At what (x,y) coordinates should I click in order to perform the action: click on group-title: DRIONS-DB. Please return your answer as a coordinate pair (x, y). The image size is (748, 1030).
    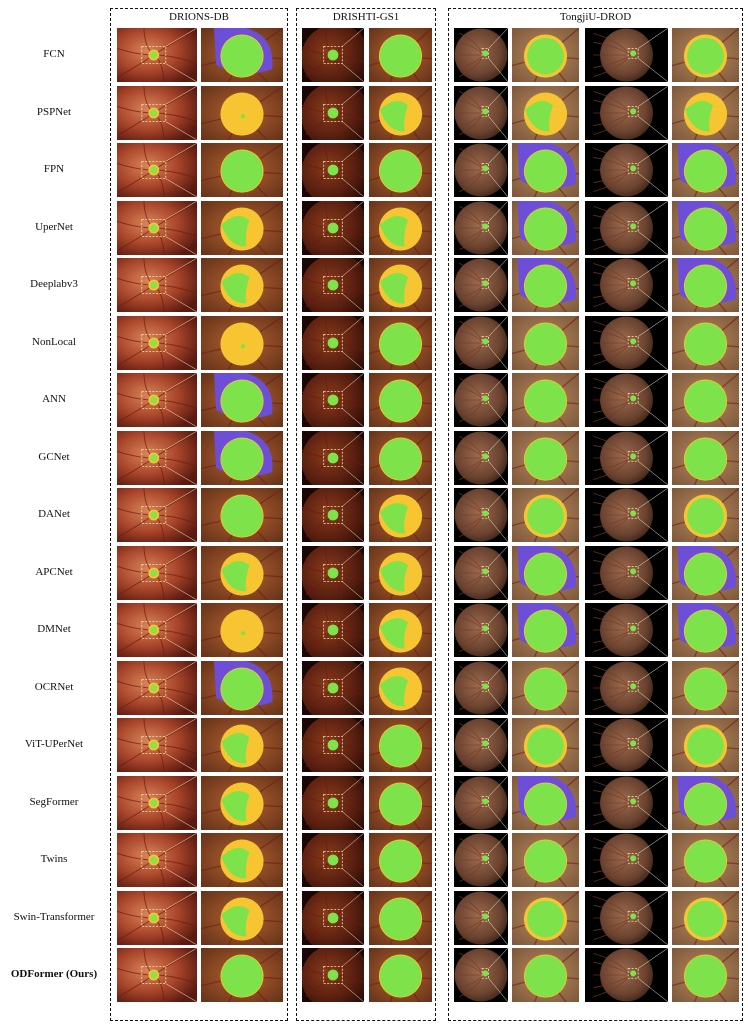
    Looking at the image, I should click on (199, 17).